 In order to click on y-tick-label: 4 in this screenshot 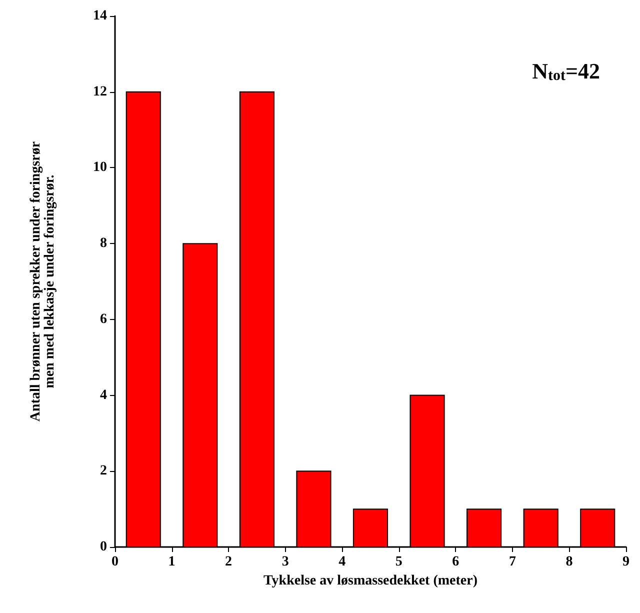, I will do `click(103, 395)`.